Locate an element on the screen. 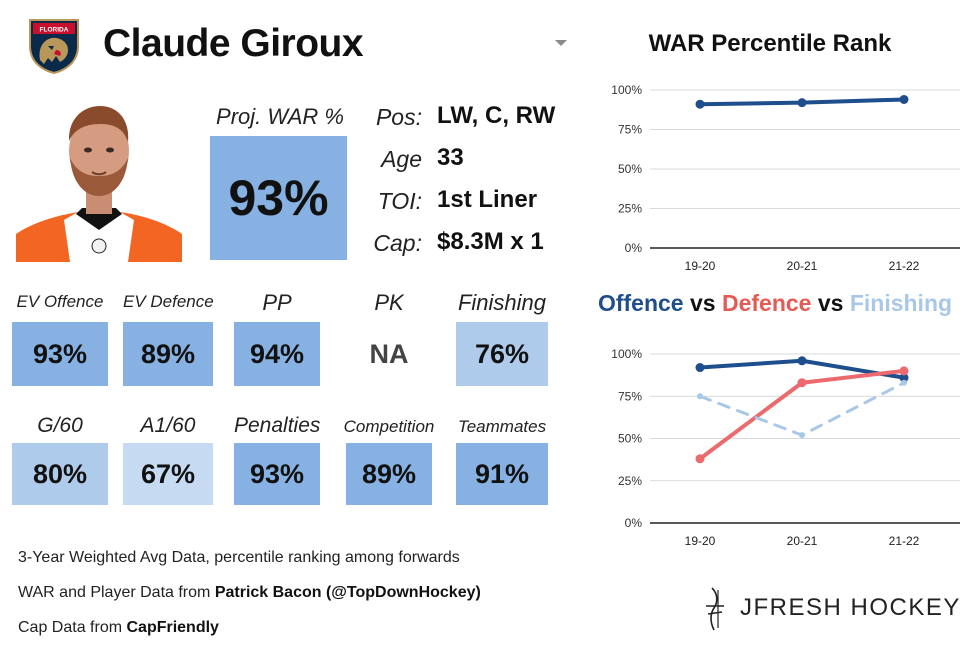 Image resolution: width=976 pixels, height=658 pixels. jfresh-logo is located at coordinates (715, 609).